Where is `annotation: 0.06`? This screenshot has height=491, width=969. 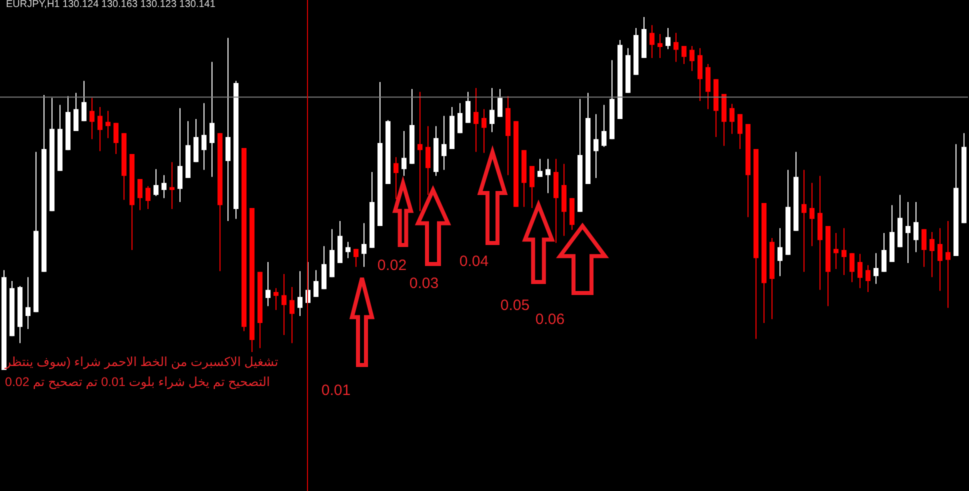 annotation: 0.06 is located at coordinates (550, 319).